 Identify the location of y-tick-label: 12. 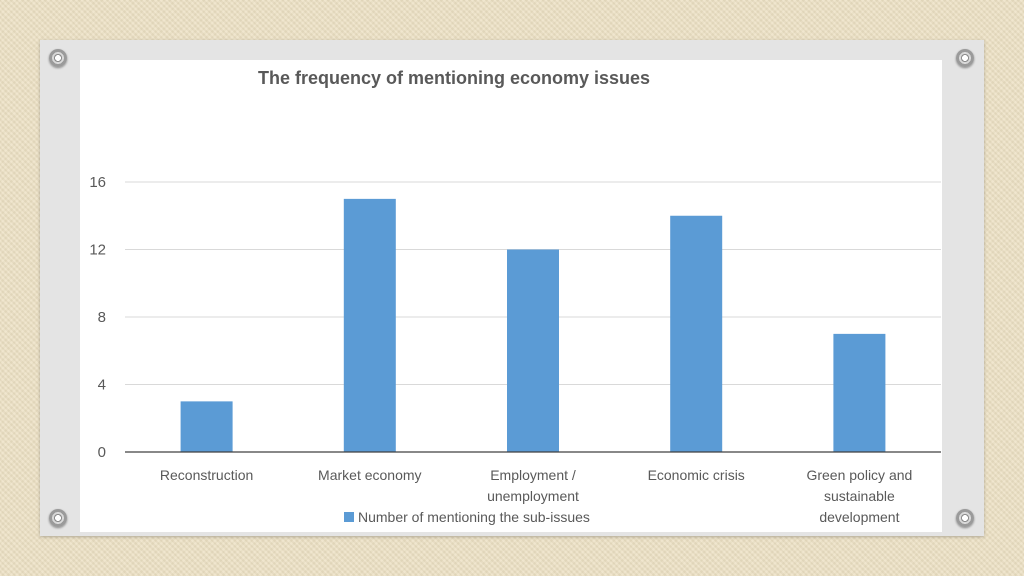
(97, 250).